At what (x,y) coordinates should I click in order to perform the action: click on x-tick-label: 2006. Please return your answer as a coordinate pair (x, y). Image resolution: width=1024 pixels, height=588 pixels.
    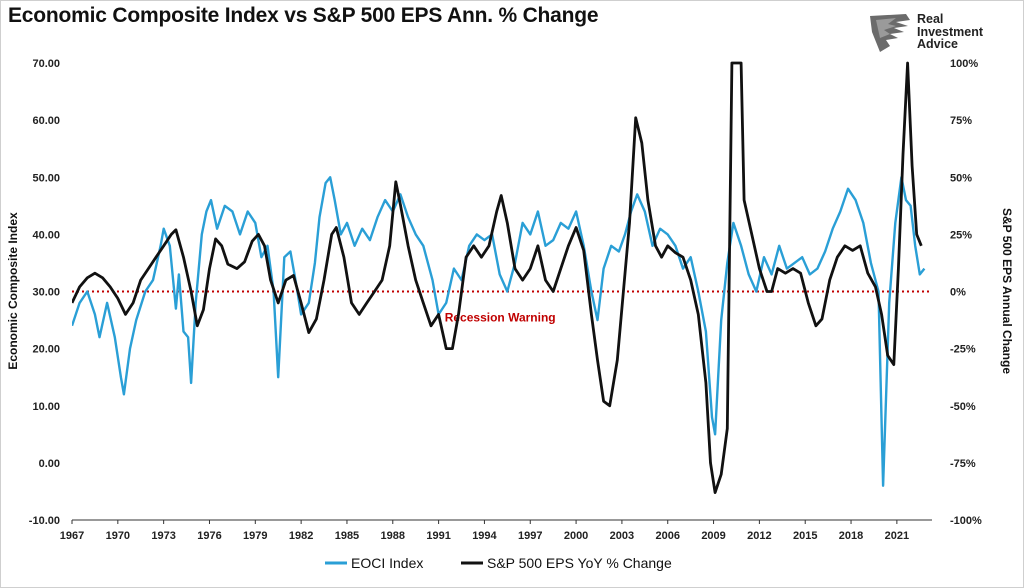
    Looking at the image, I should click on (667, 536).